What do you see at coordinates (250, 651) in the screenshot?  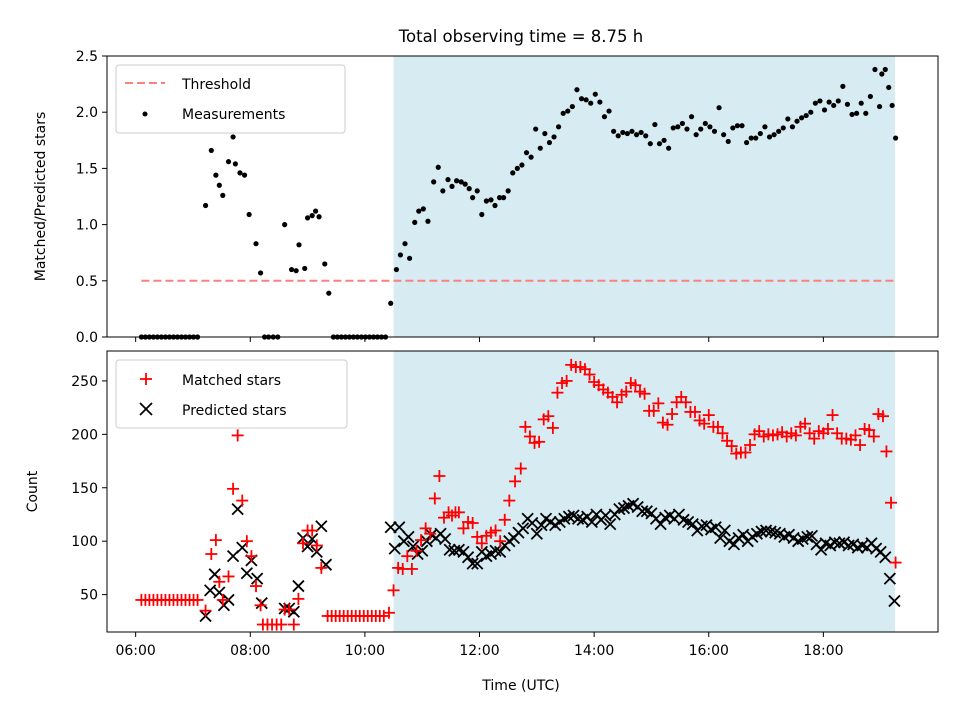 I see `bottom-x-tick-label: 08:00` at bounding box center [250, 651].